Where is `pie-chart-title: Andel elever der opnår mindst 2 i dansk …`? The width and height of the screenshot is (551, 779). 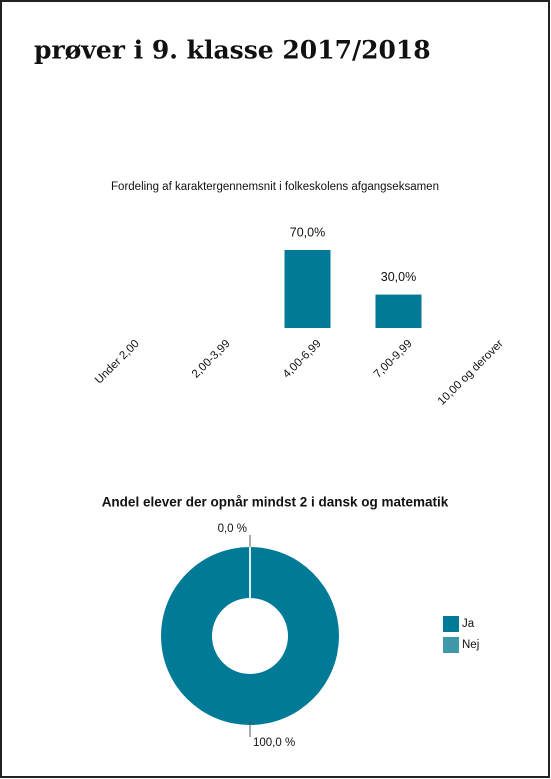 pie-chart-title: Andel elever der opnår mindst 2 i dansk … is located at coordinates (275, 502).